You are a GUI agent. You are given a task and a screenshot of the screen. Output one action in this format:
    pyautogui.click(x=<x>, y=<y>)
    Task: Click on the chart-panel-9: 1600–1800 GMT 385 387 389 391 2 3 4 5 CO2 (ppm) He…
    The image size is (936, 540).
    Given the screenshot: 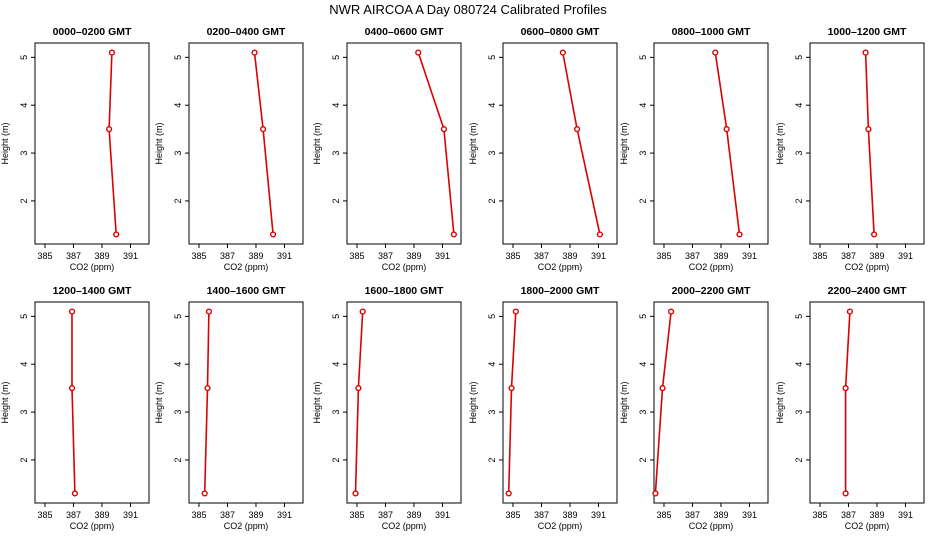 What is the action you would take?
    pyautogui.click(x=387, y=408)
    